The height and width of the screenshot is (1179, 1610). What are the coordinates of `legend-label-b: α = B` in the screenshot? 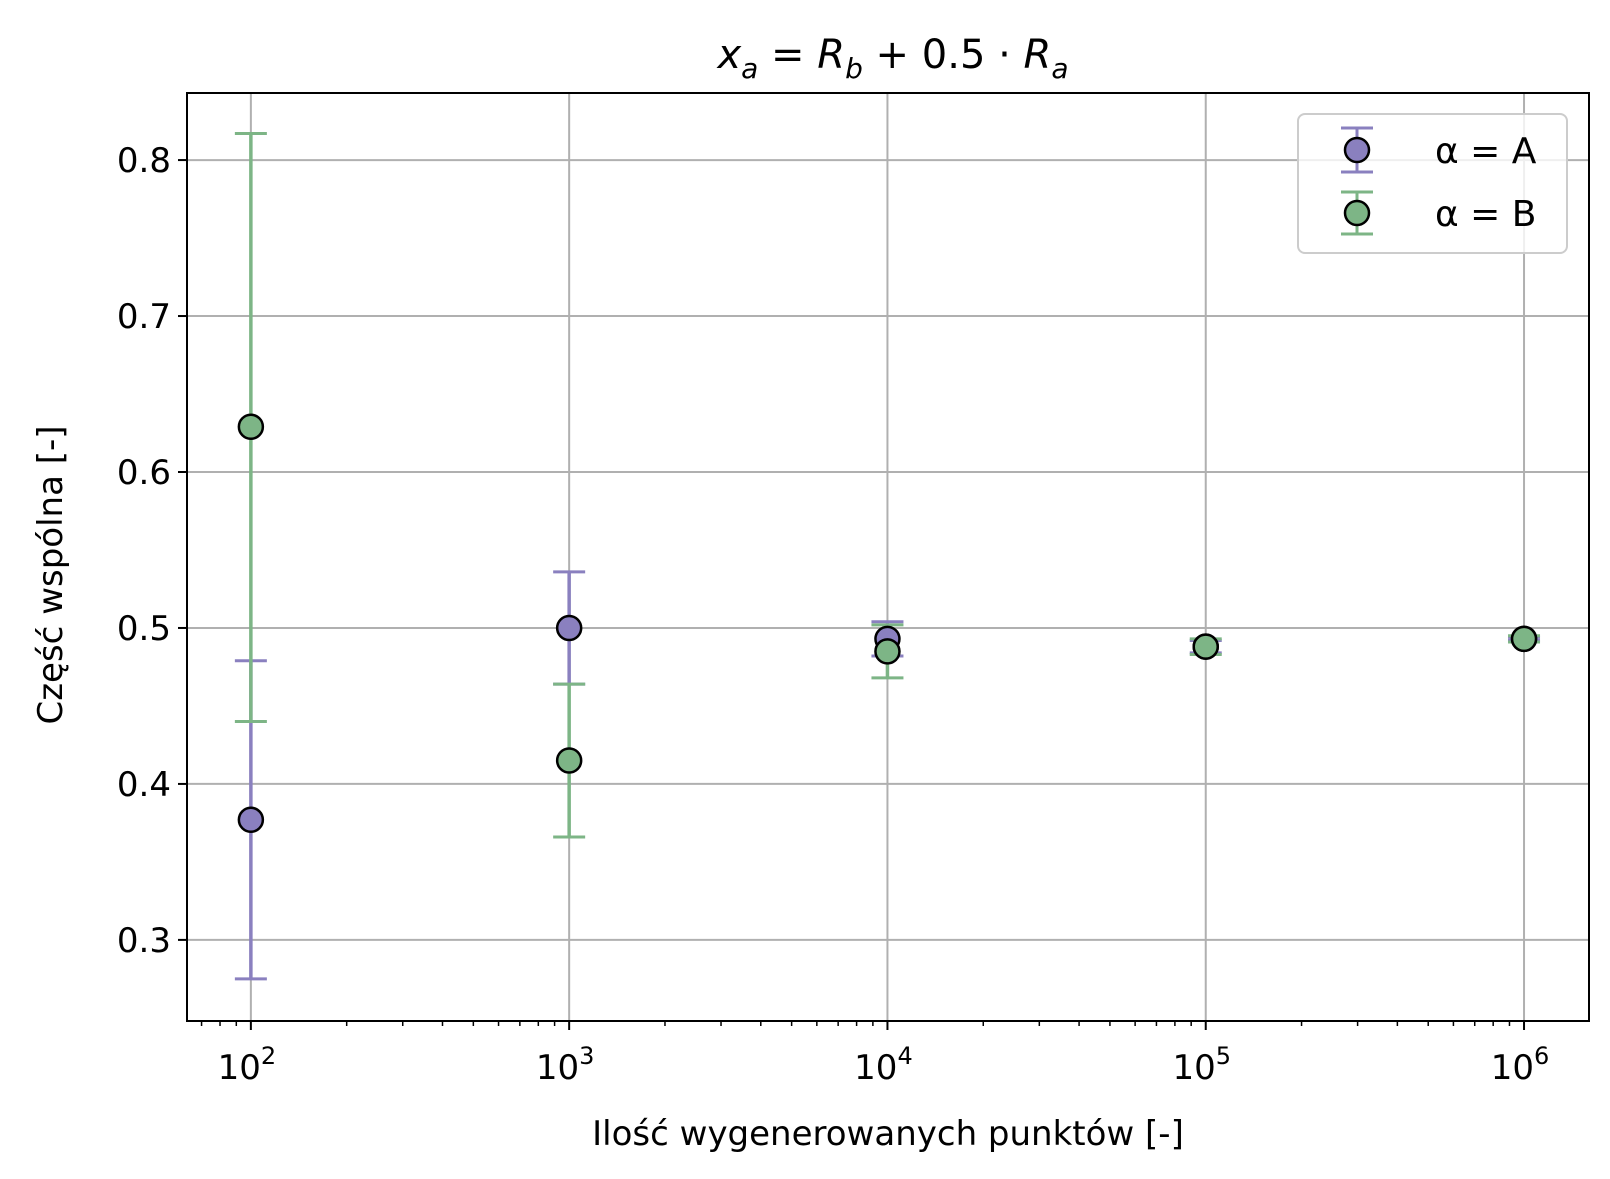 It's located at (1485, 214).